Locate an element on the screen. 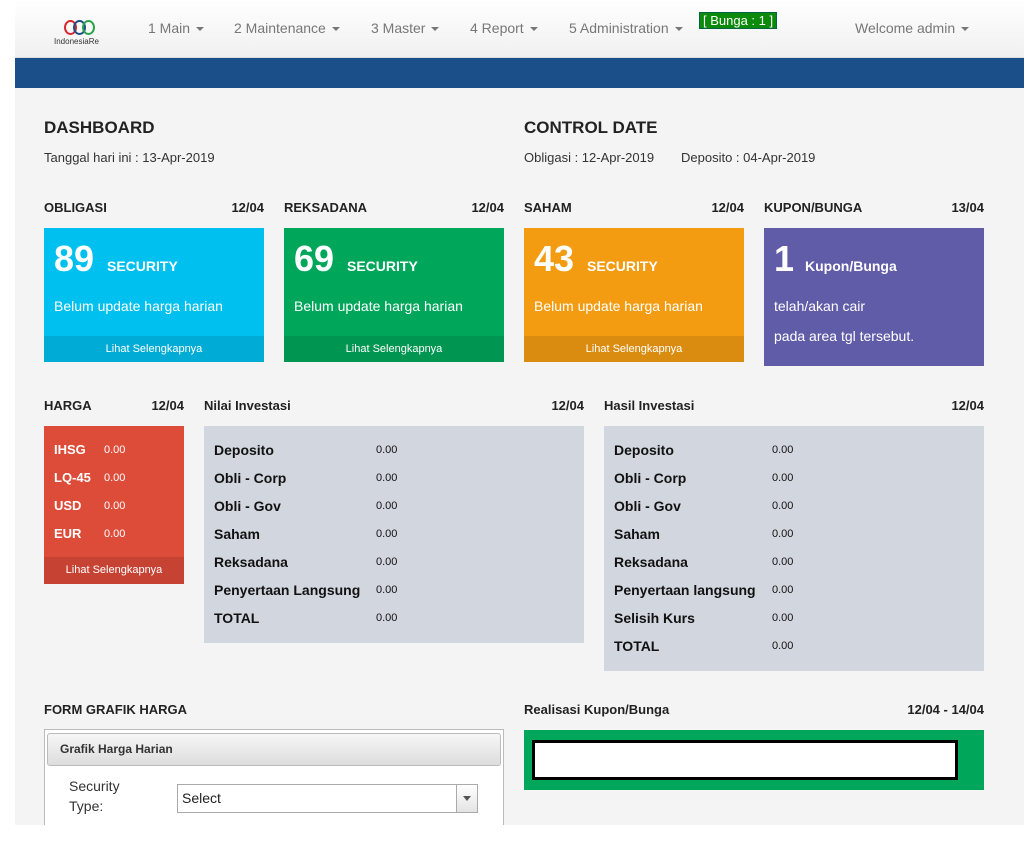 The width and height of the screenshot is (1035, 846). section-title: OBLIGASI is located at coordinates (75, 207).